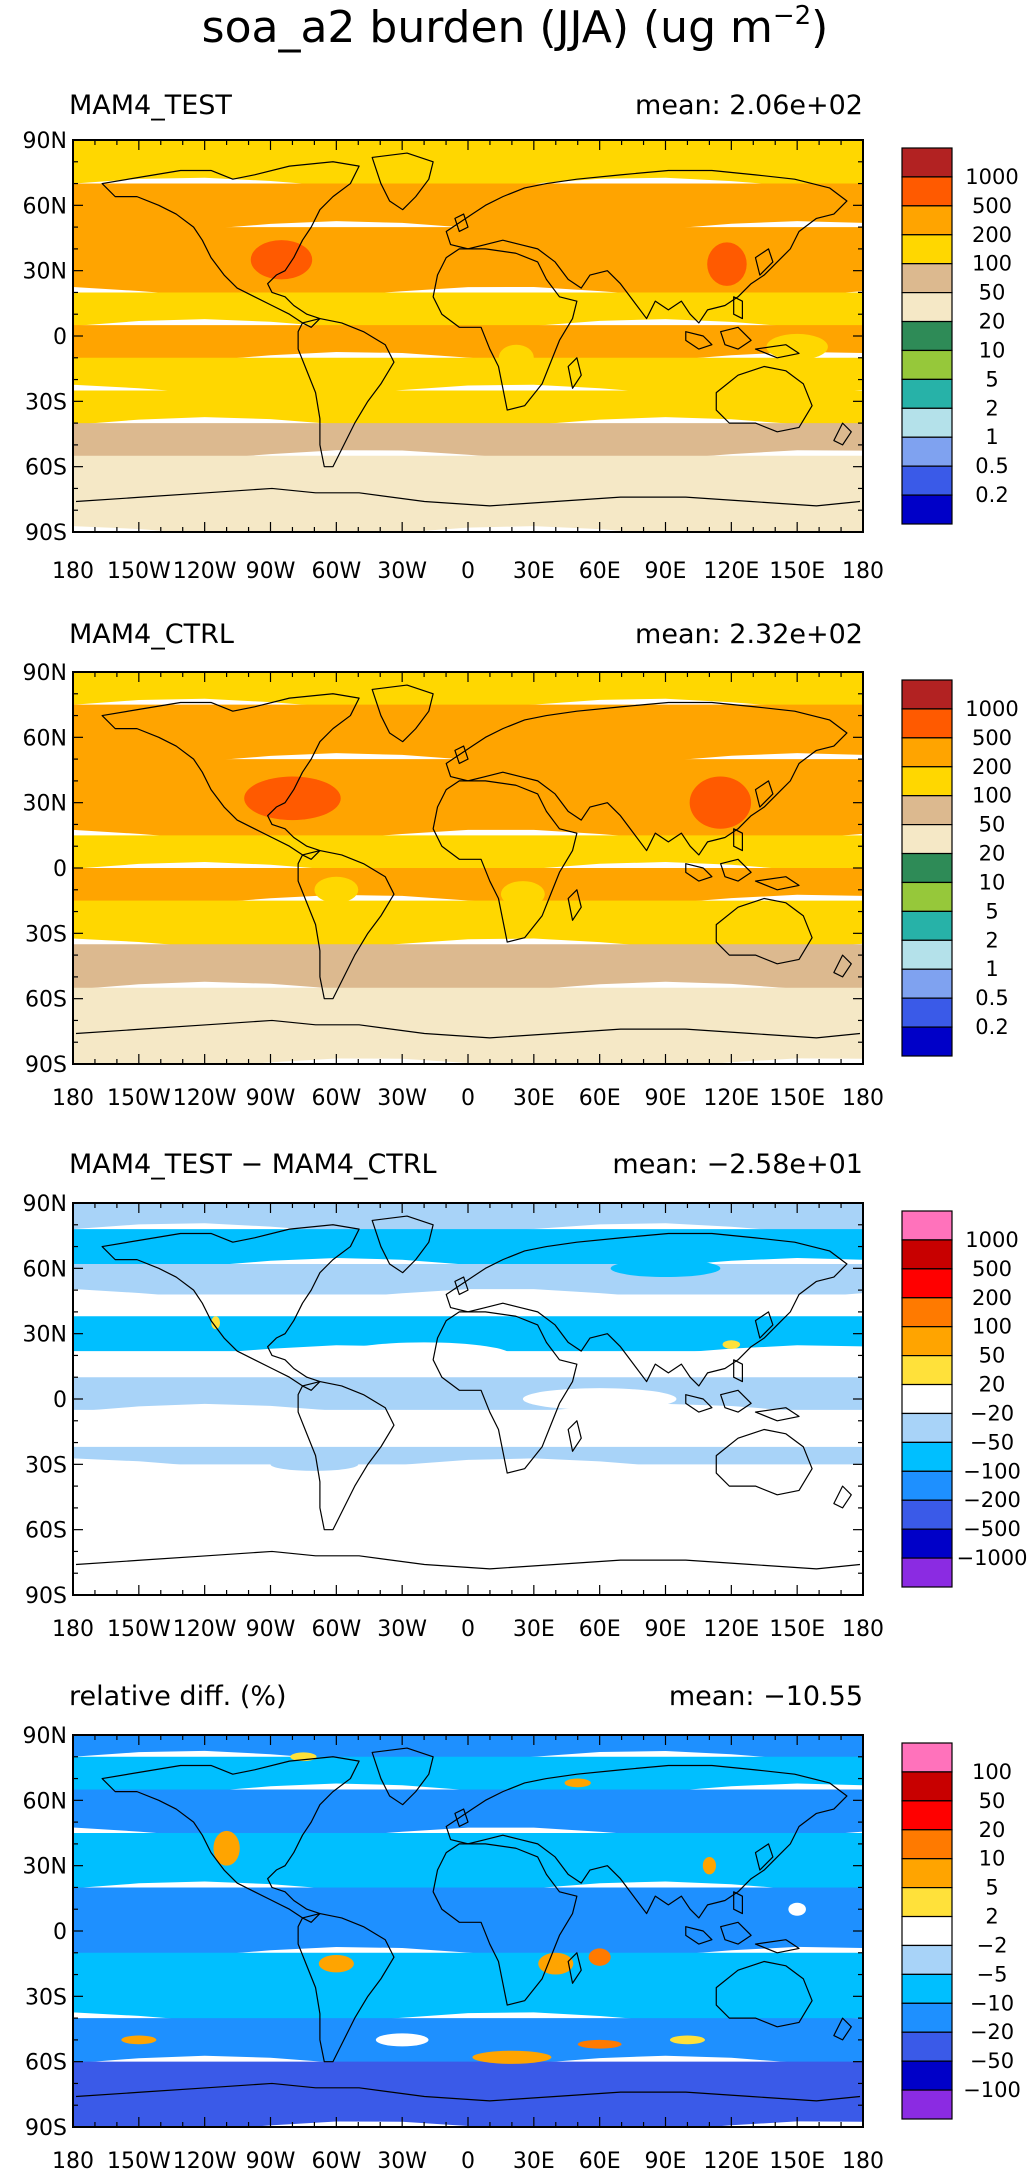  What do you see at coordinates (515, 27) in the screenshot?
I see `figure-title: soa_a2 burden (JJA) (ug m−2)` at bounding box center [515, 27].